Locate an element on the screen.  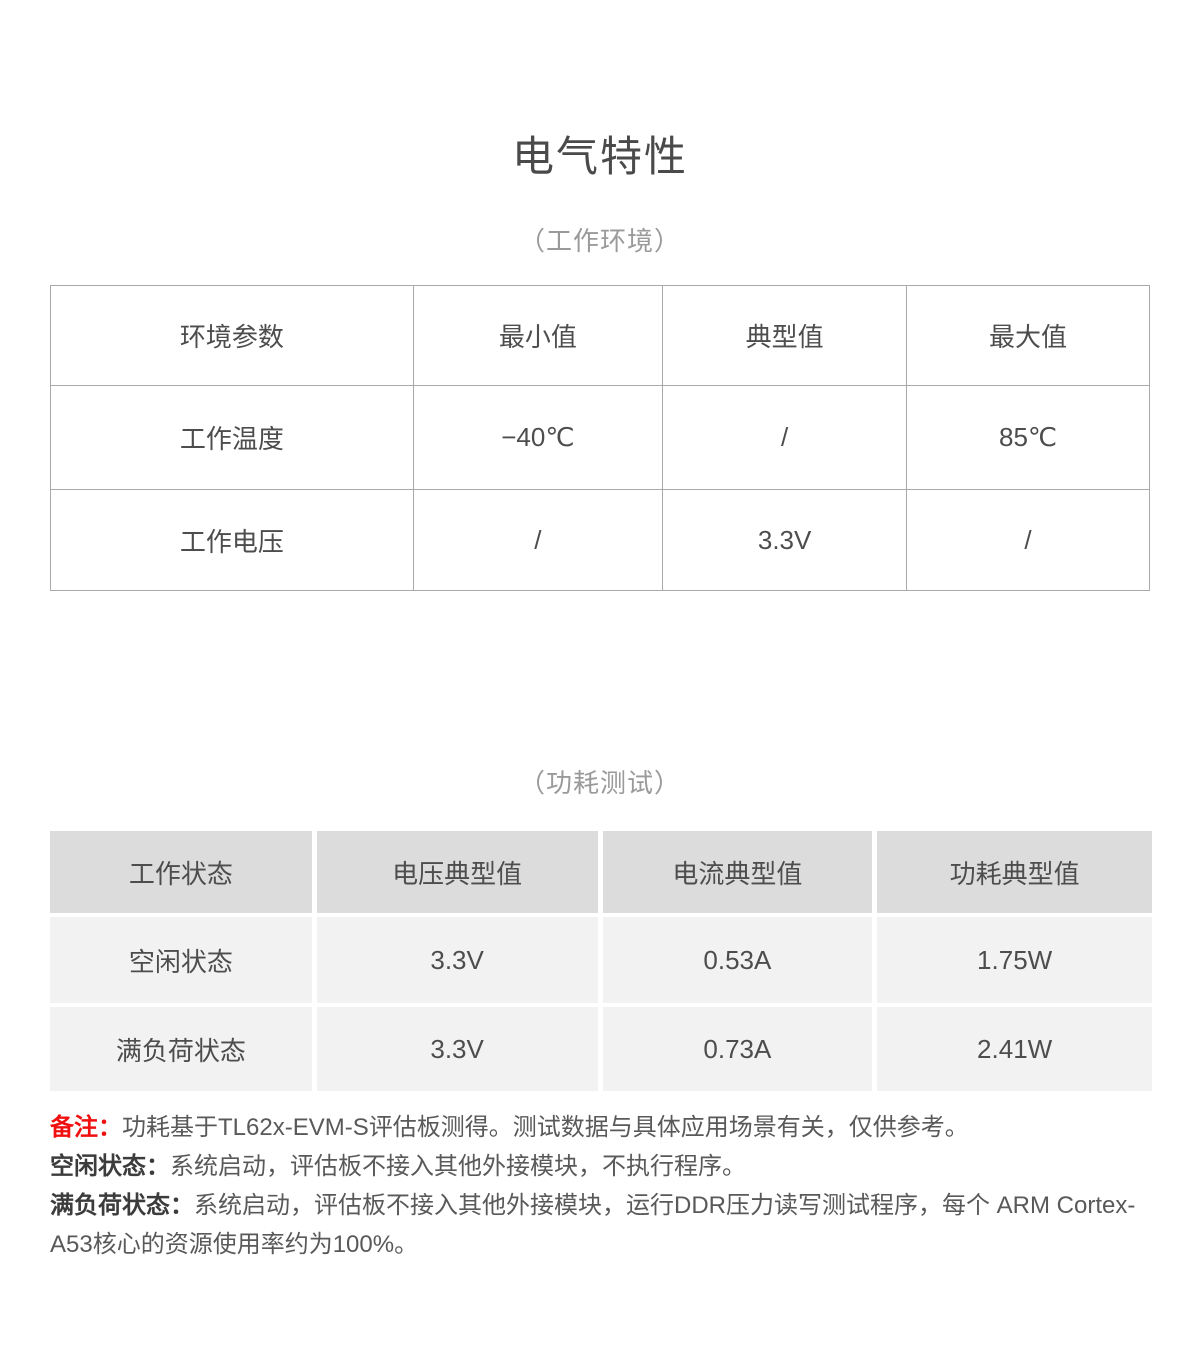
cell-power: 1.75W is located at coordinates (1014, 960).